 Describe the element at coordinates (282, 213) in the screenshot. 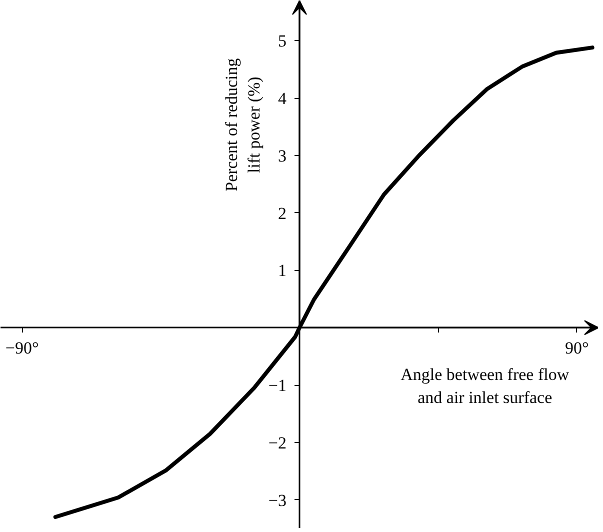

I see `y-tick-label: 2` at that location.